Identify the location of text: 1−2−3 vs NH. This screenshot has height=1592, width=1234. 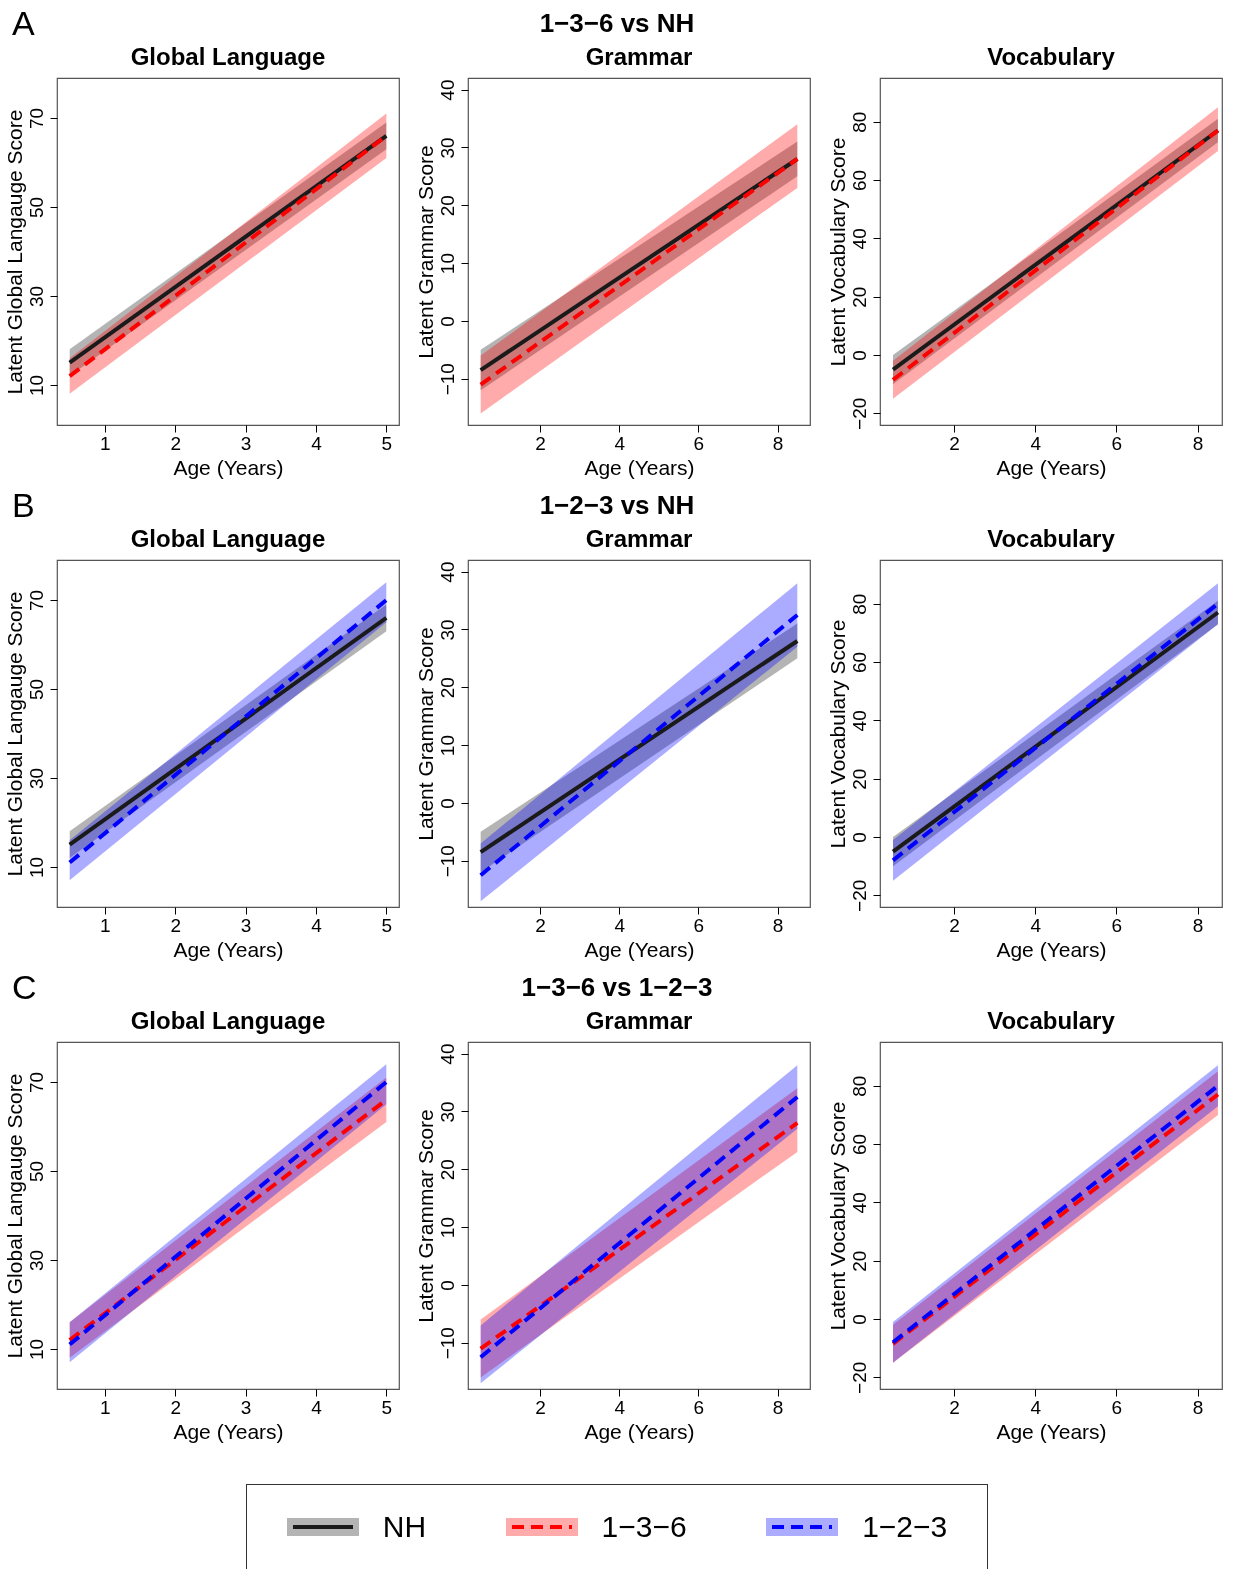
(617, 505).